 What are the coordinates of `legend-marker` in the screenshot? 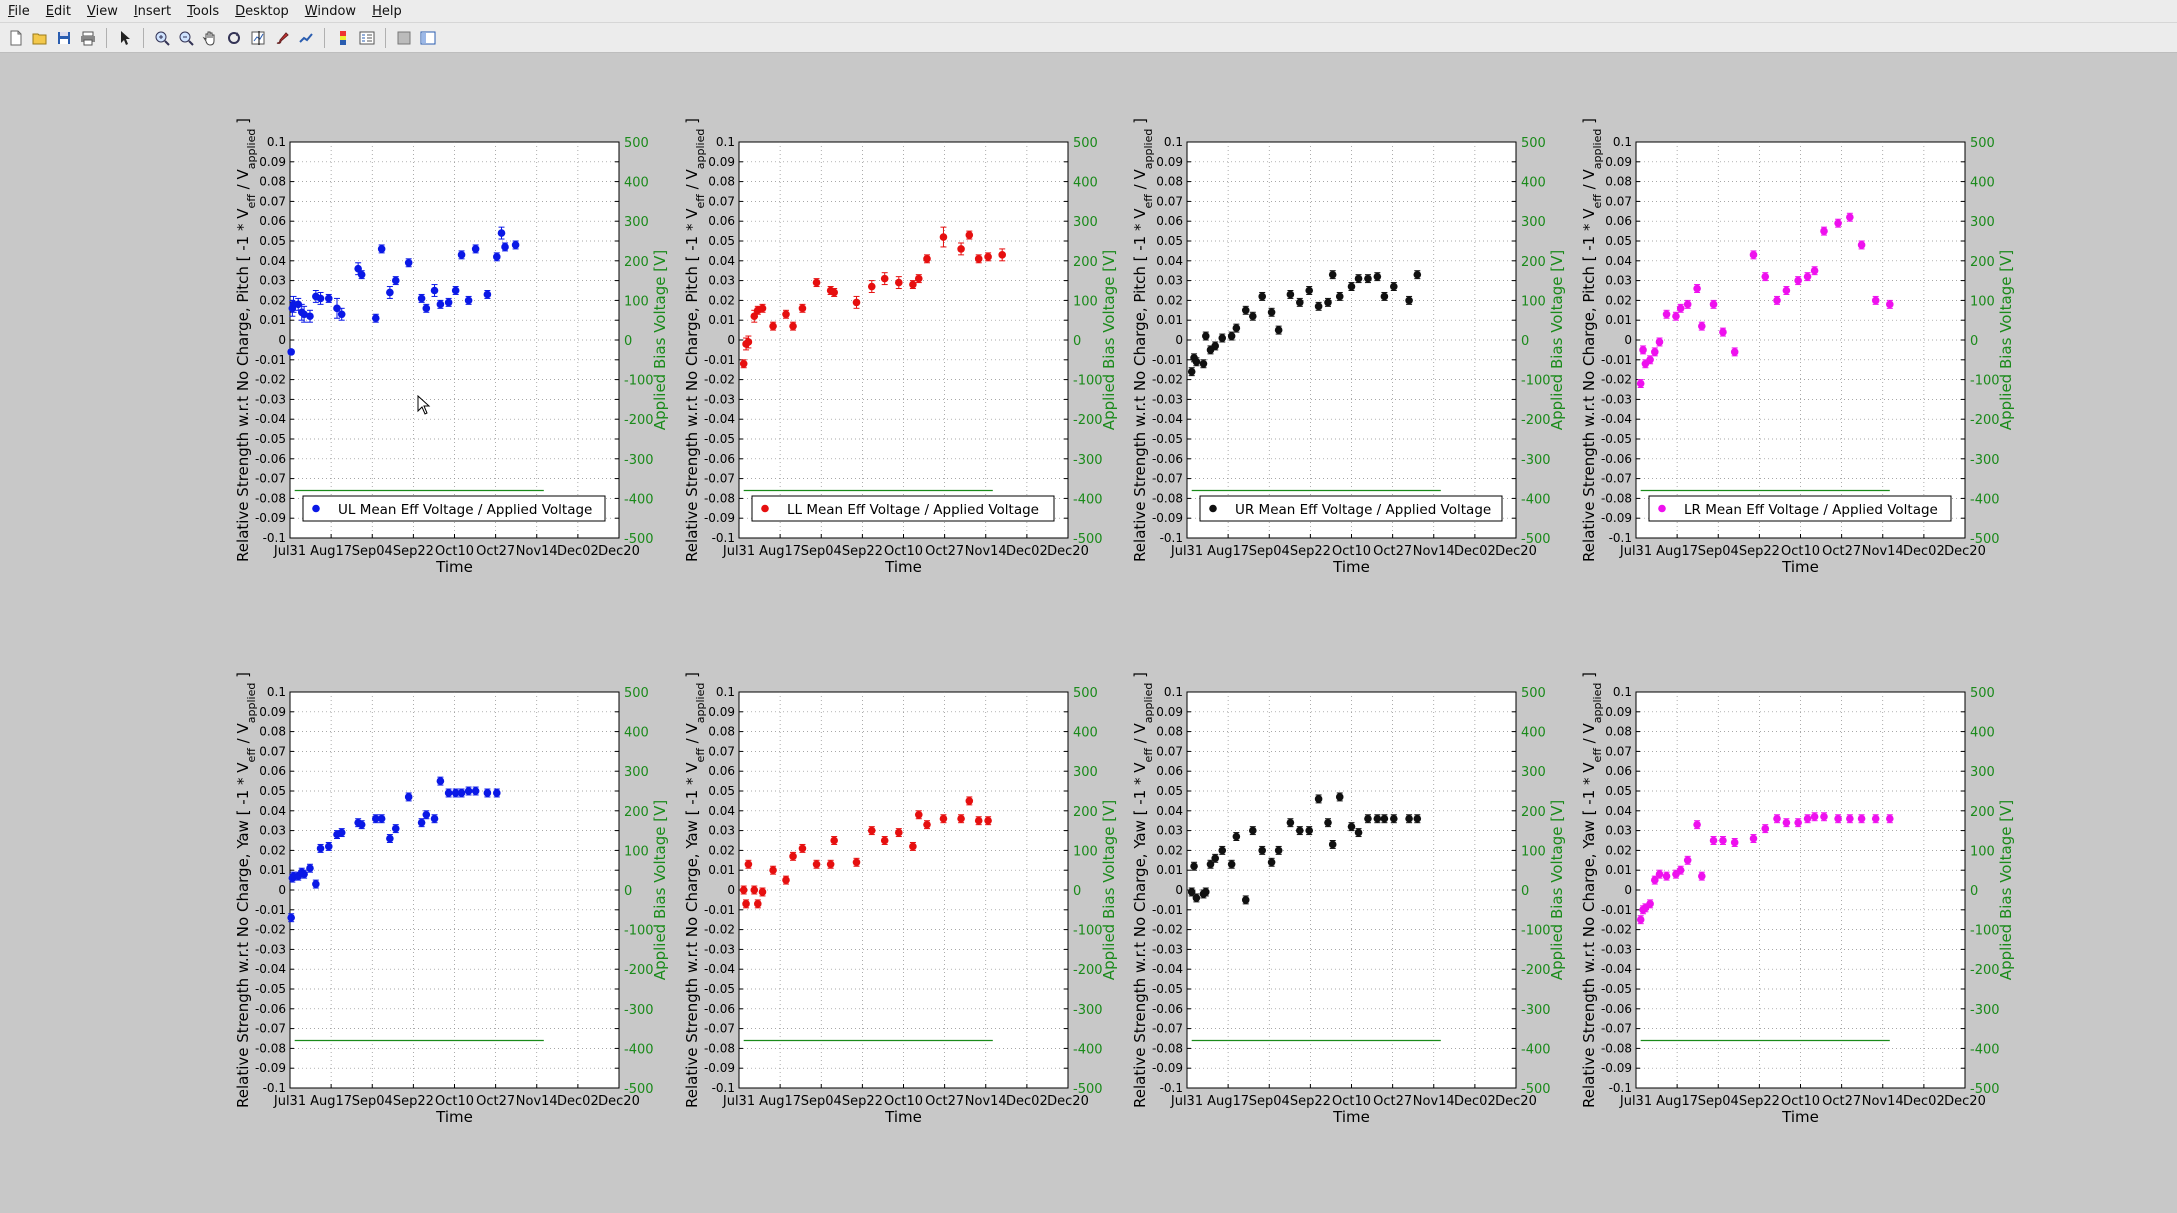 It's located at (1662, 508).